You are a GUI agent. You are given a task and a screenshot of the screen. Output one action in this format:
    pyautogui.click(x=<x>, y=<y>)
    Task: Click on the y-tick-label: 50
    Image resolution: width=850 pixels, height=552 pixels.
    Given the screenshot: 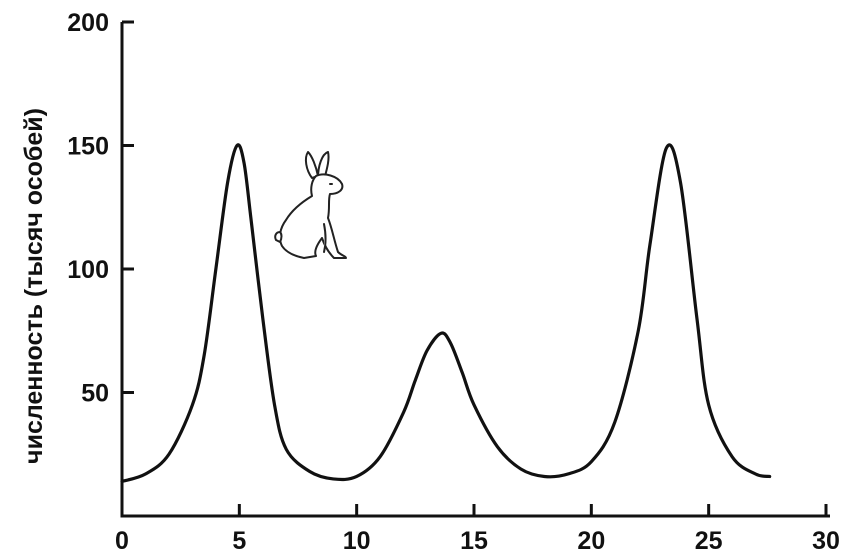 What is the action you would take?
    pyautogui.click(x=95, y=394)
    